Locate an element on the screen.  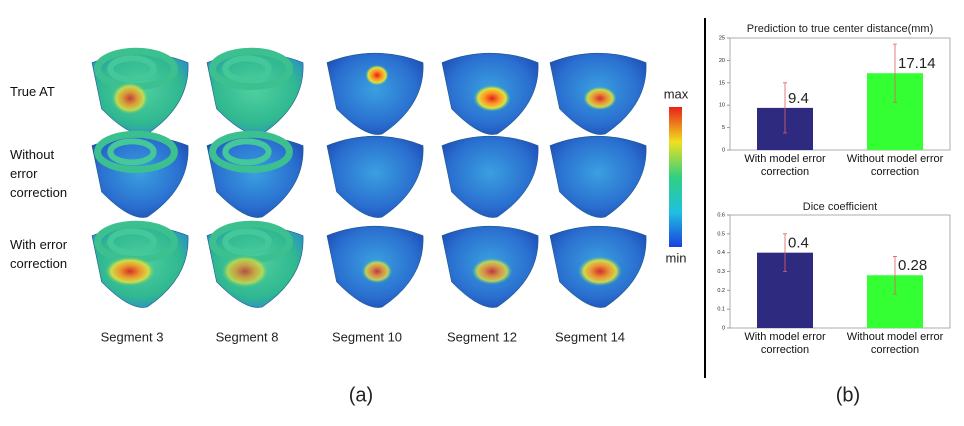
caption-a: (a) is located at coordinates (361, 395).